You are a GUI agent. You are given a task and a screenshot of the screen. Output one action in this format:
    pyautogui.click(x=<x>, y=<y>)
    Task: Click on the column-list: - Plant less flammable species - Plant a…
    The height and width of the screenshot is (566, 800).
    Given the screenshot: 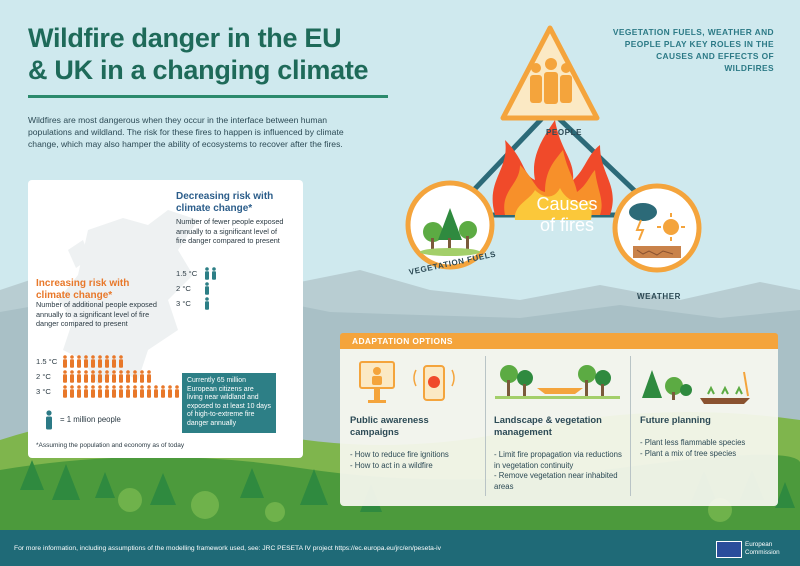 What is the action you would take?
    pyautogui.click(x=706, y=448)
    